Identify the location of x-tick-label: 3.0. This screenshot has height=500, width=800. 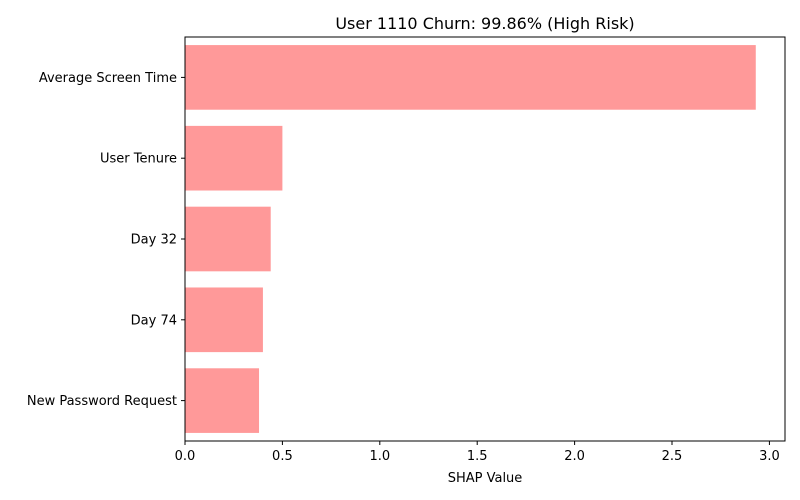
(769, 456).